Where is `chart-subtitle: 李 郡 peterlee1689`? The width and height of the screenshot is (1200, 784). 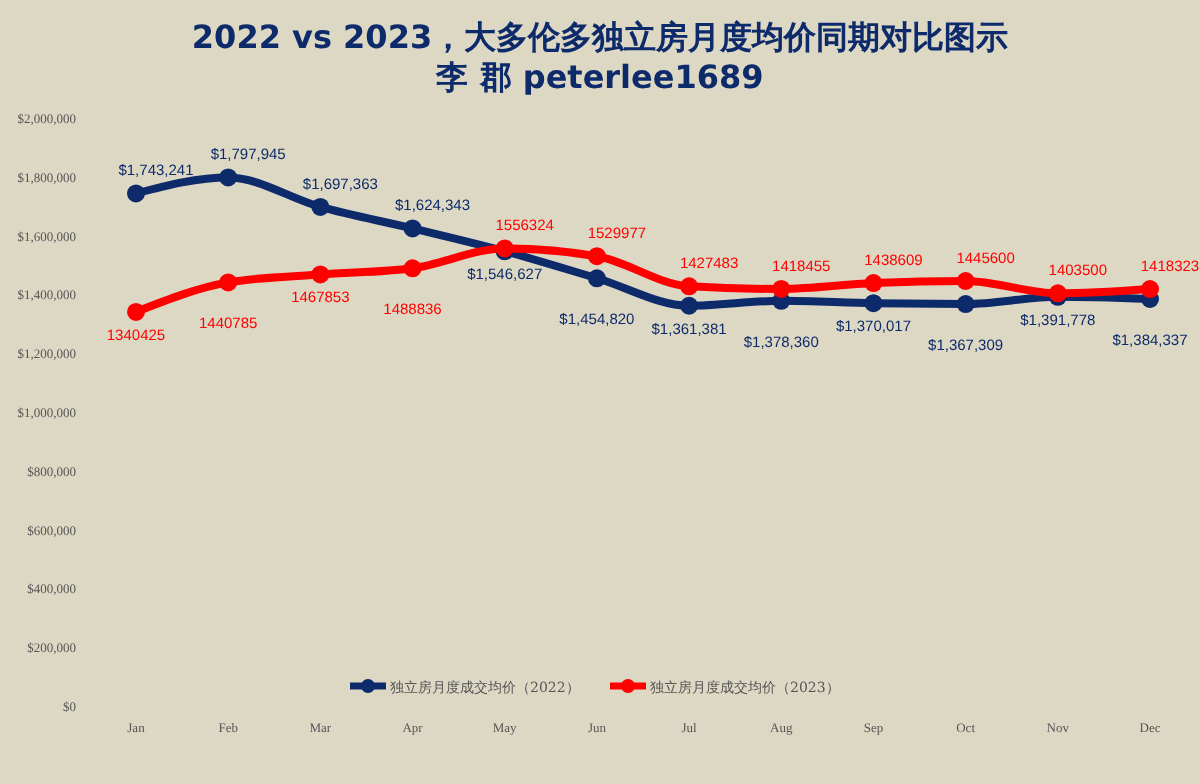 chart-subtitle: 李 郡 peterlee1689 is located at coordinates (599, 77).